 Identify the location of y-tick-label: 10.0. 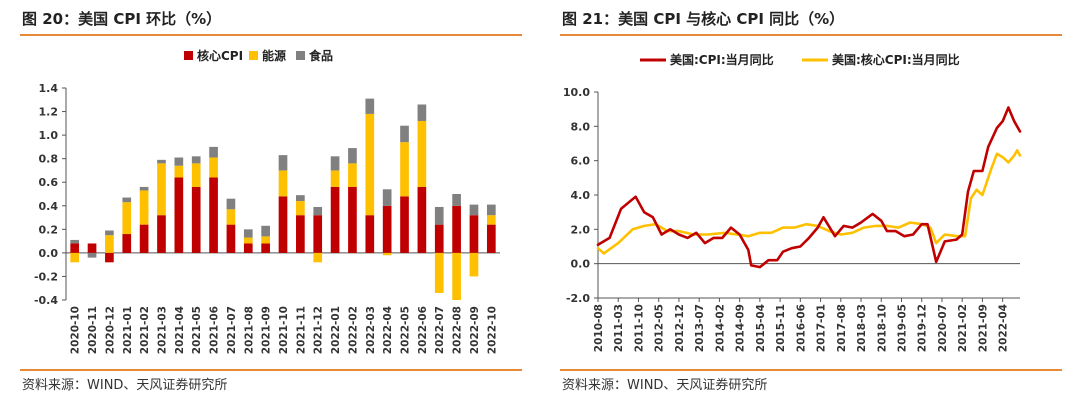
(576, 92).